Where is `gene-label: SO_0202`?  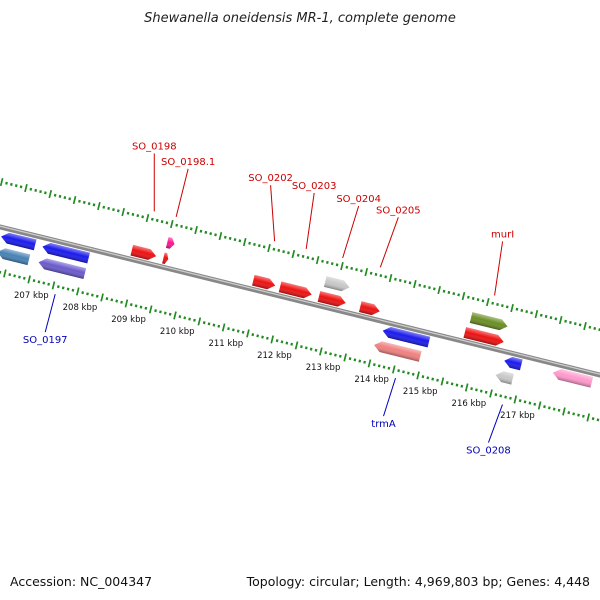
gene-label: SO_0202 is located at coordinates (270, 178).